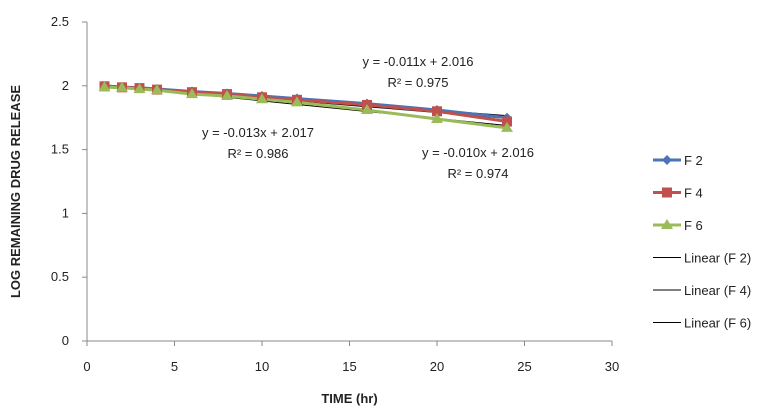 This screenshot has width=779, height=412. I want to click on y-tick-label: 2.5, so click(60, 21).